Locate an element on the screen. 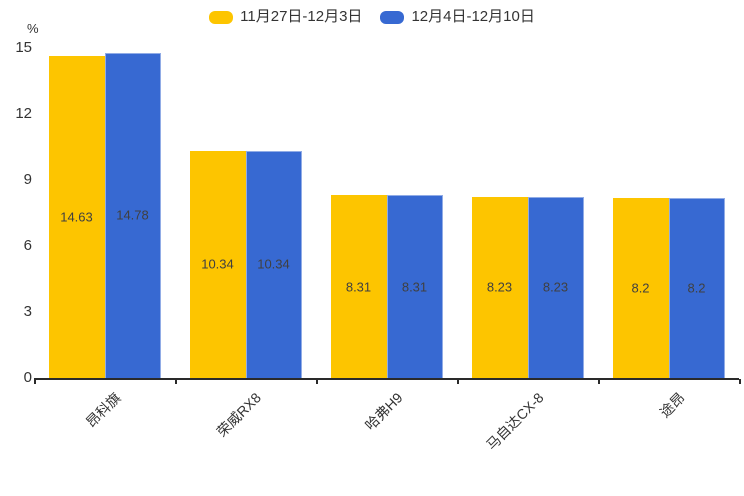 This screenshot has height=496, width=744. bar-value-label: 14.63 is located at coordinates (76, 217).